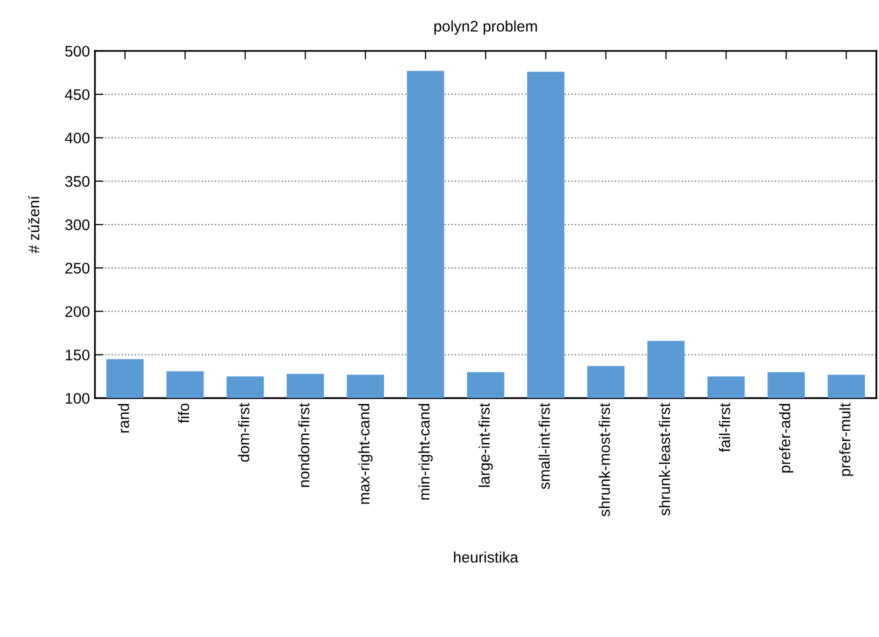 Image resolution: width=879 pixels, height=637 pixels. I want to click on y-tick-label: 350, so click(77, 181).